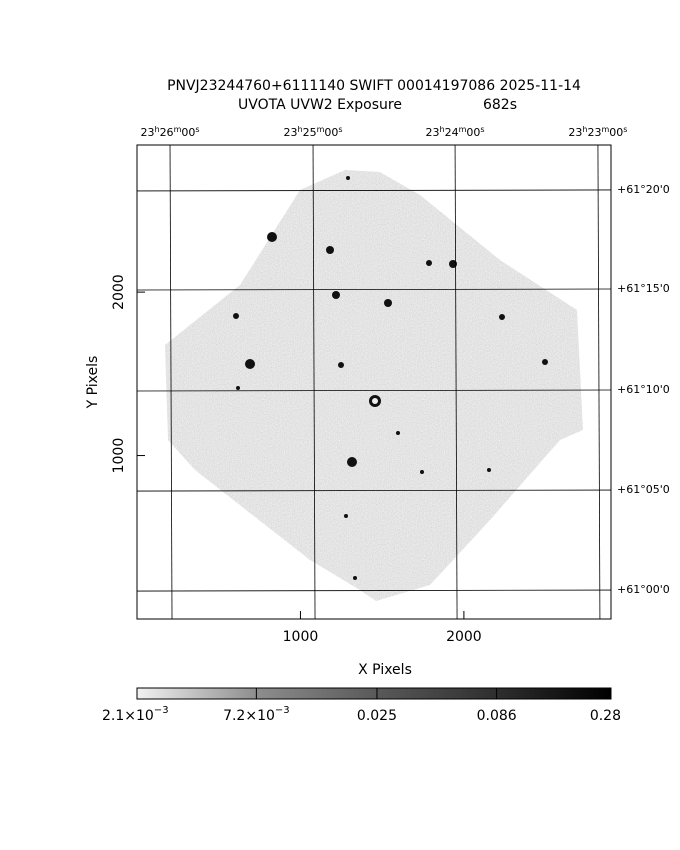 The height and width of the screenshot is (850, 680). What do you see at coordinates (119, 292) in the screenshot?
I see `y-tick-label: 2000` at bounding box center [119, 292].